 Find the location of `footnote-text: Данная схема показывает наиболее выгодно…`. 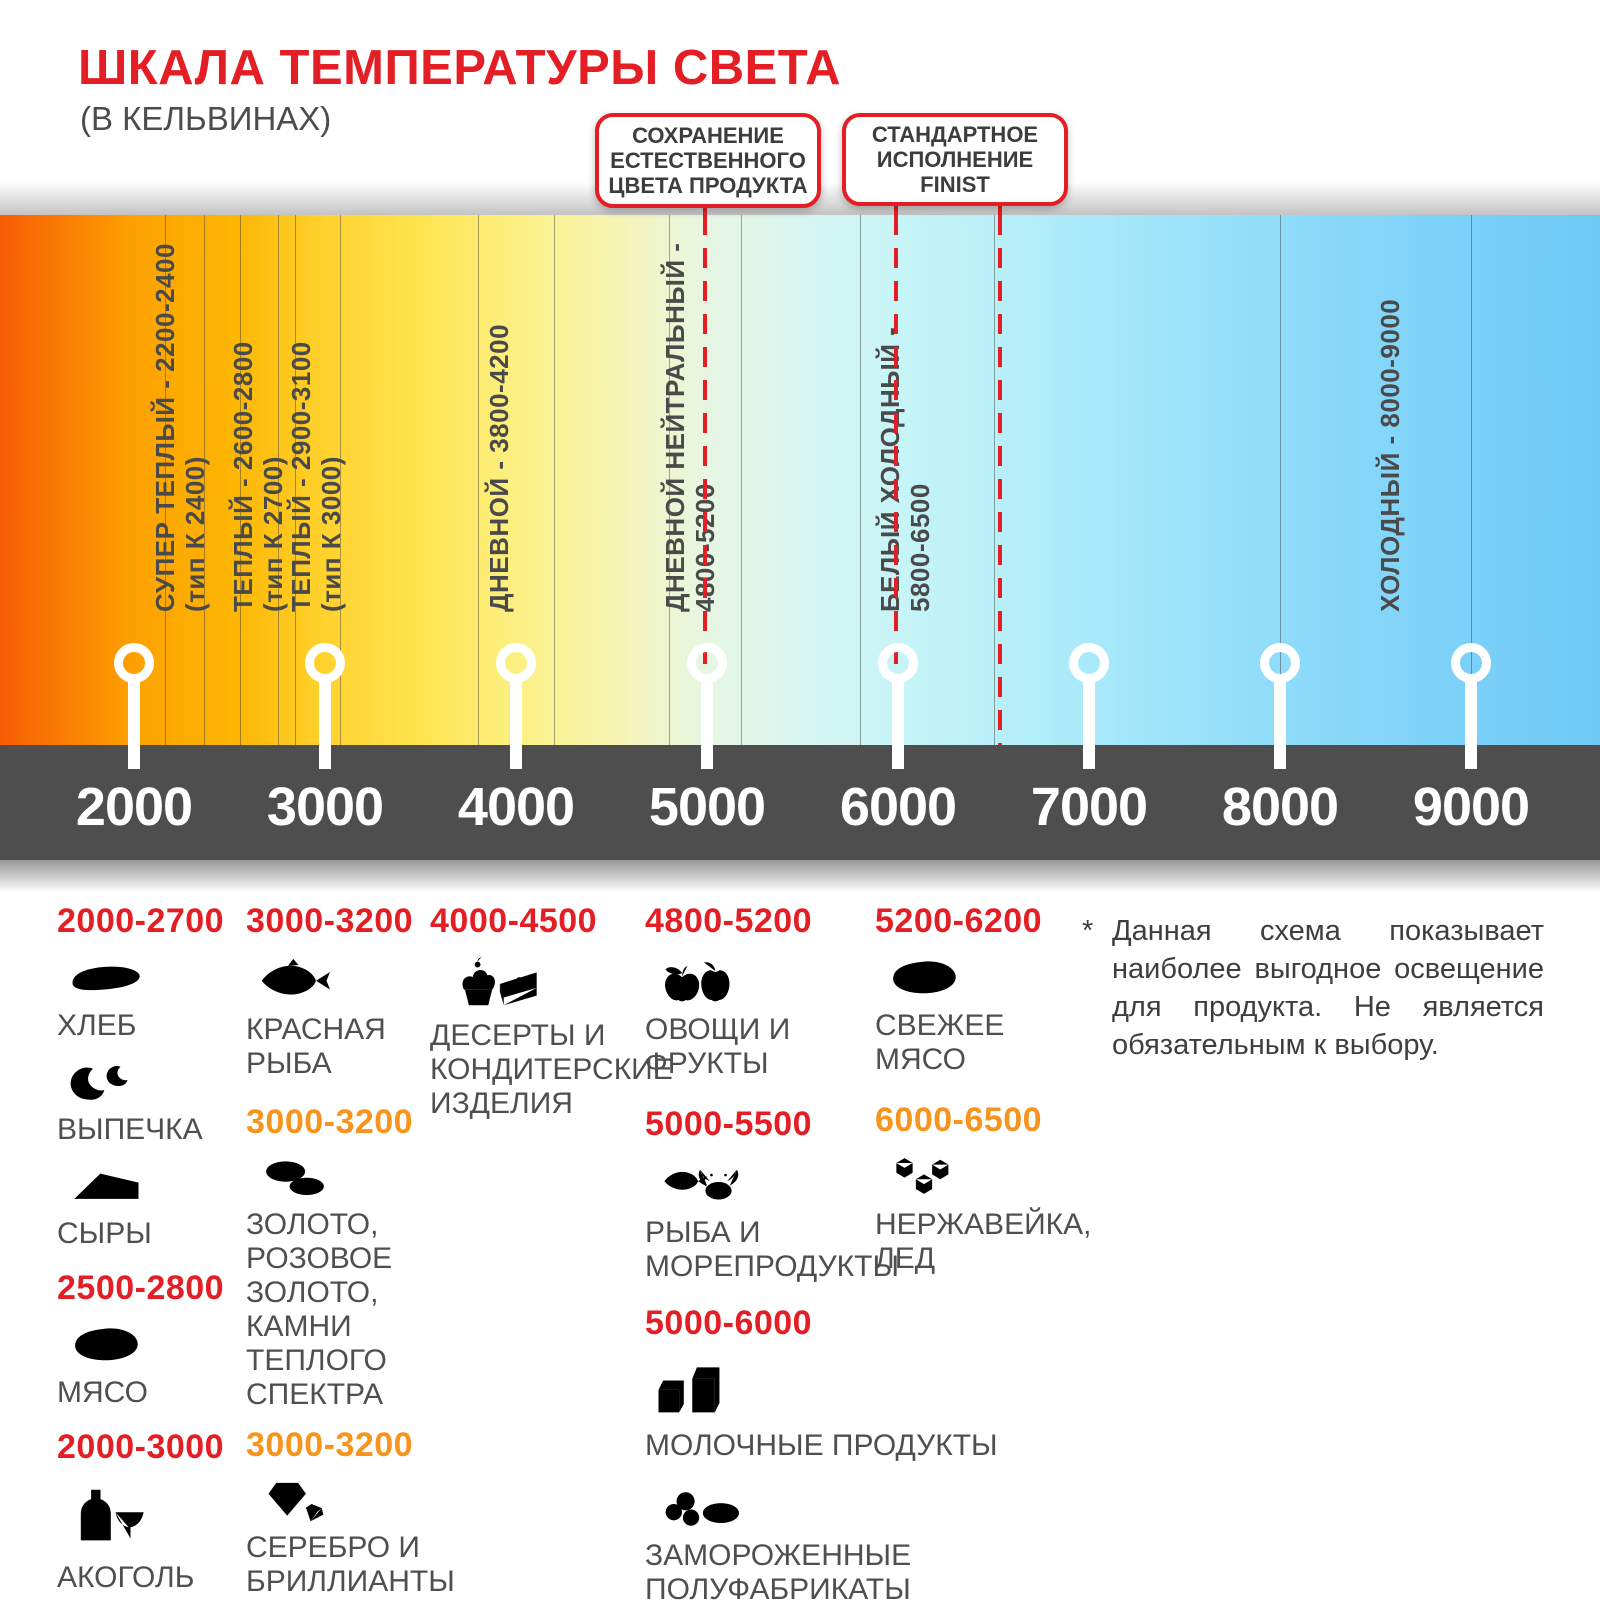

footnote-text: Данная схема показывает наиболее выгодно… is located at coordinates (1328, 988).